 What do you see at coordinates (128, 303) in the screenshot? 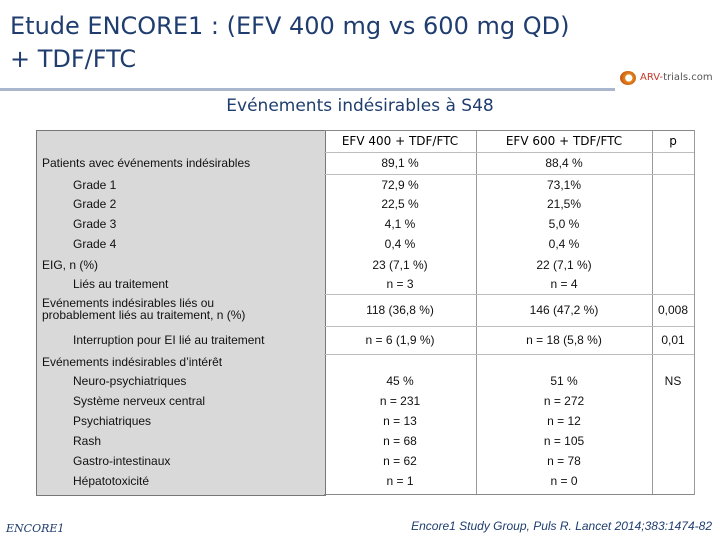
I see `row-label: Evénements indésirables liés ou` at bounding box center [128, 303].